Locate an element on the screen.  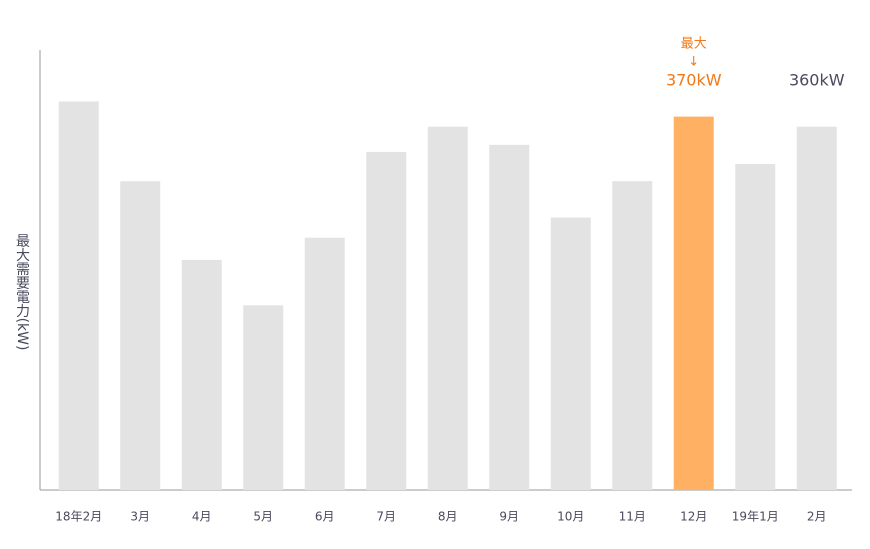
annotation-arrow: ↓ is located at coordinates (693, 62).